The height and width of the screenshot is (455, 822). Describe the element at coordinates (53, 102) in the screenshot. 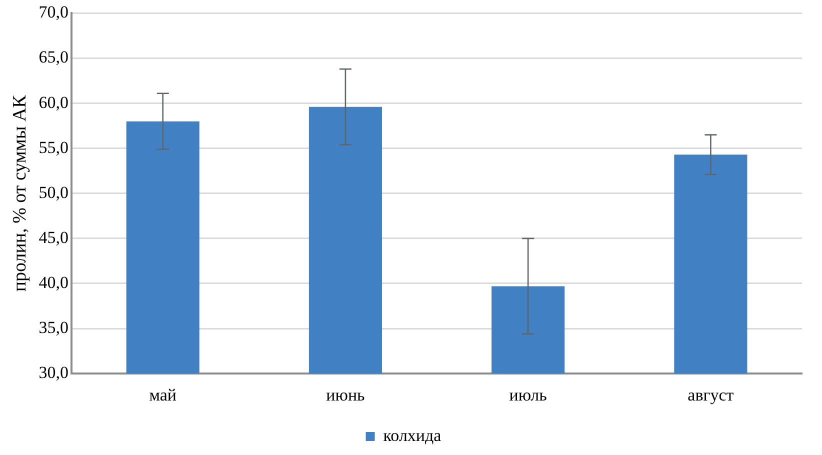

I see `y-tick-label: 60,0` at that location.